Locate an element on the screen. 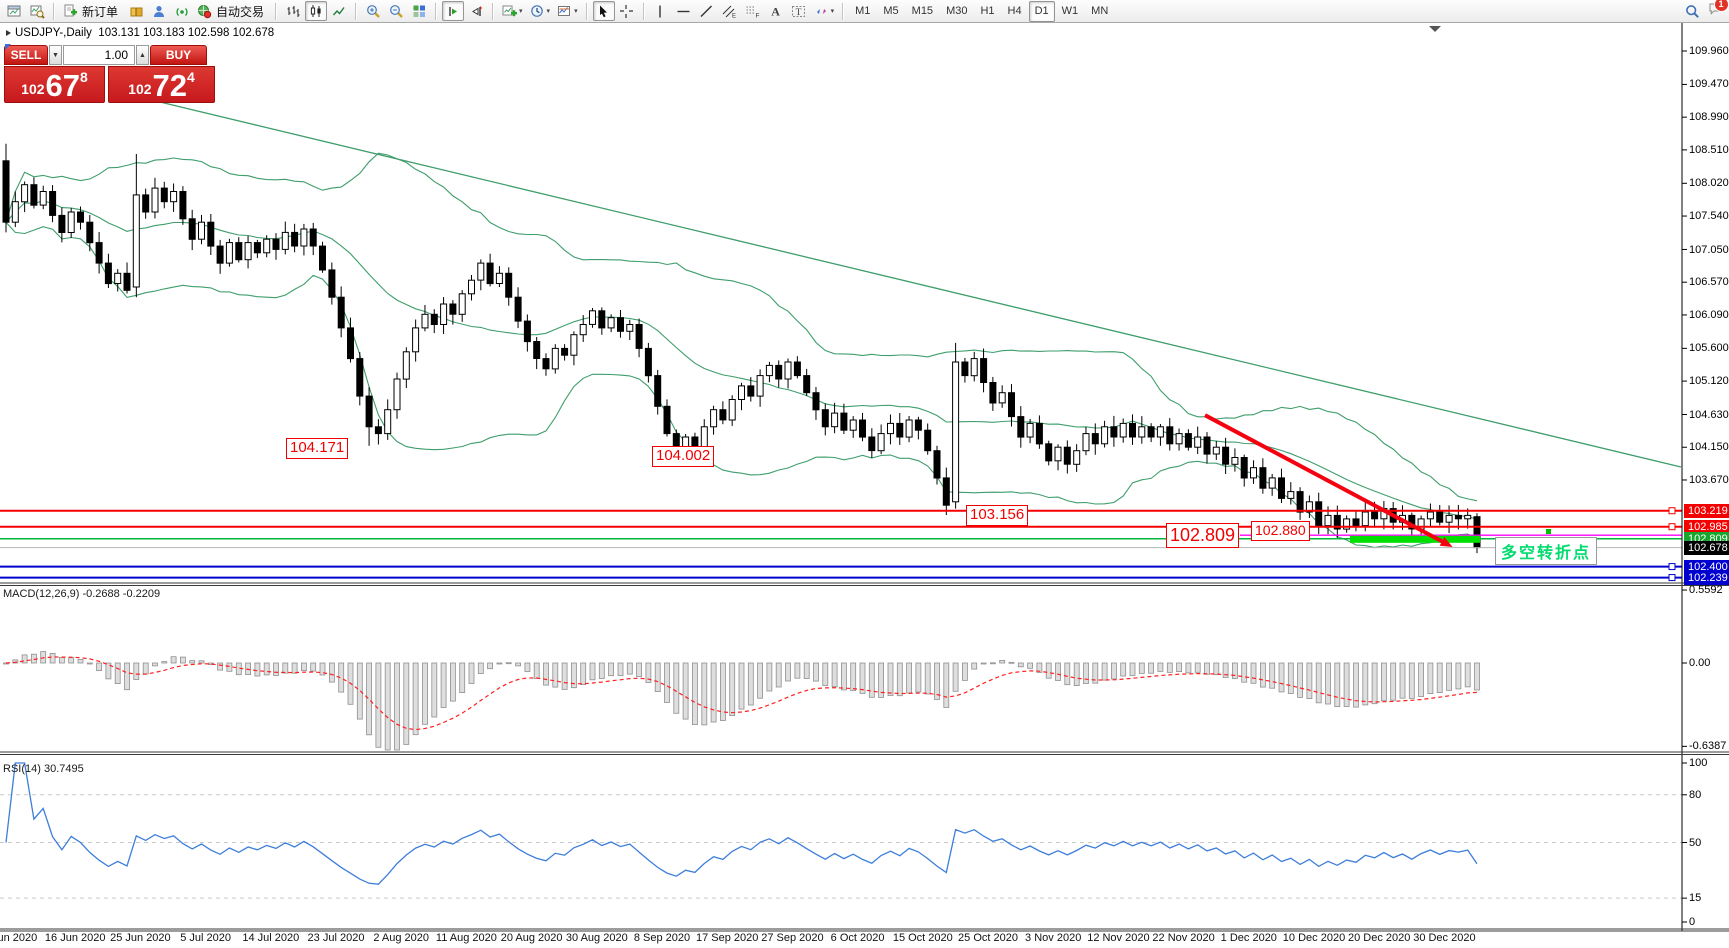  rsi-indicator-label: RSI(14) 30.7495 is located at coordinates (43, 769).